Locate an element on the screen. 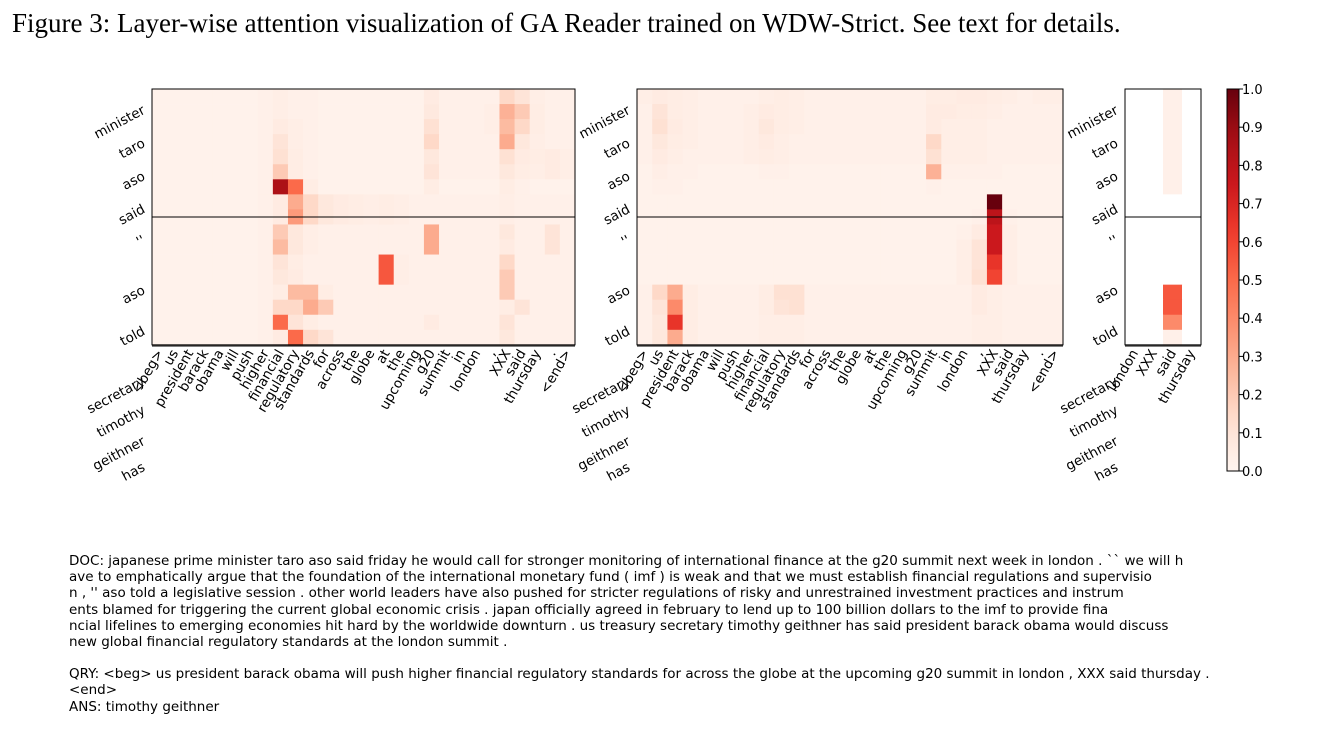 The width and height of the screenshot is (1334, 729). y-tick-label: has is located at coordinates (133, 471).